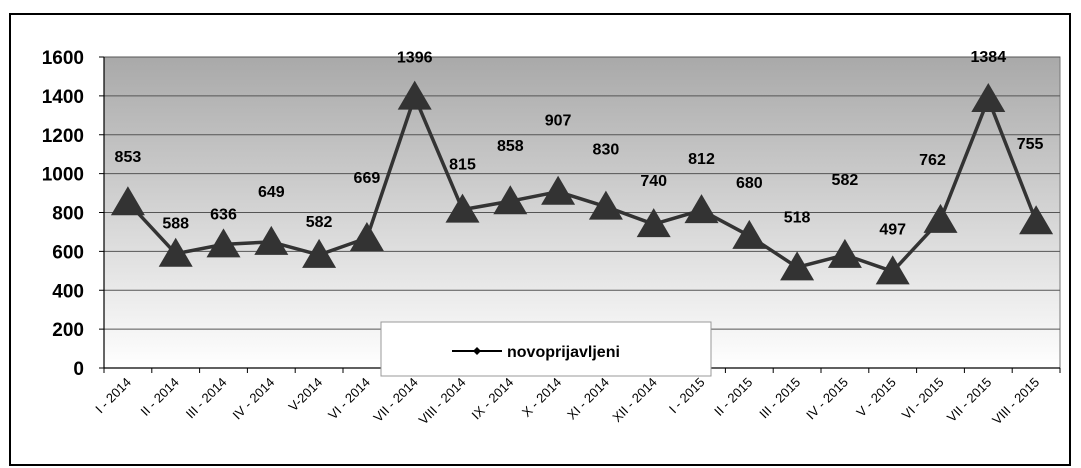 This screenshot has height=468, width=1081. What do you see at coordinates (305, 395) in the screenshot?
I see `x-tick-label: V-2014` at bounding box center [305, 395].